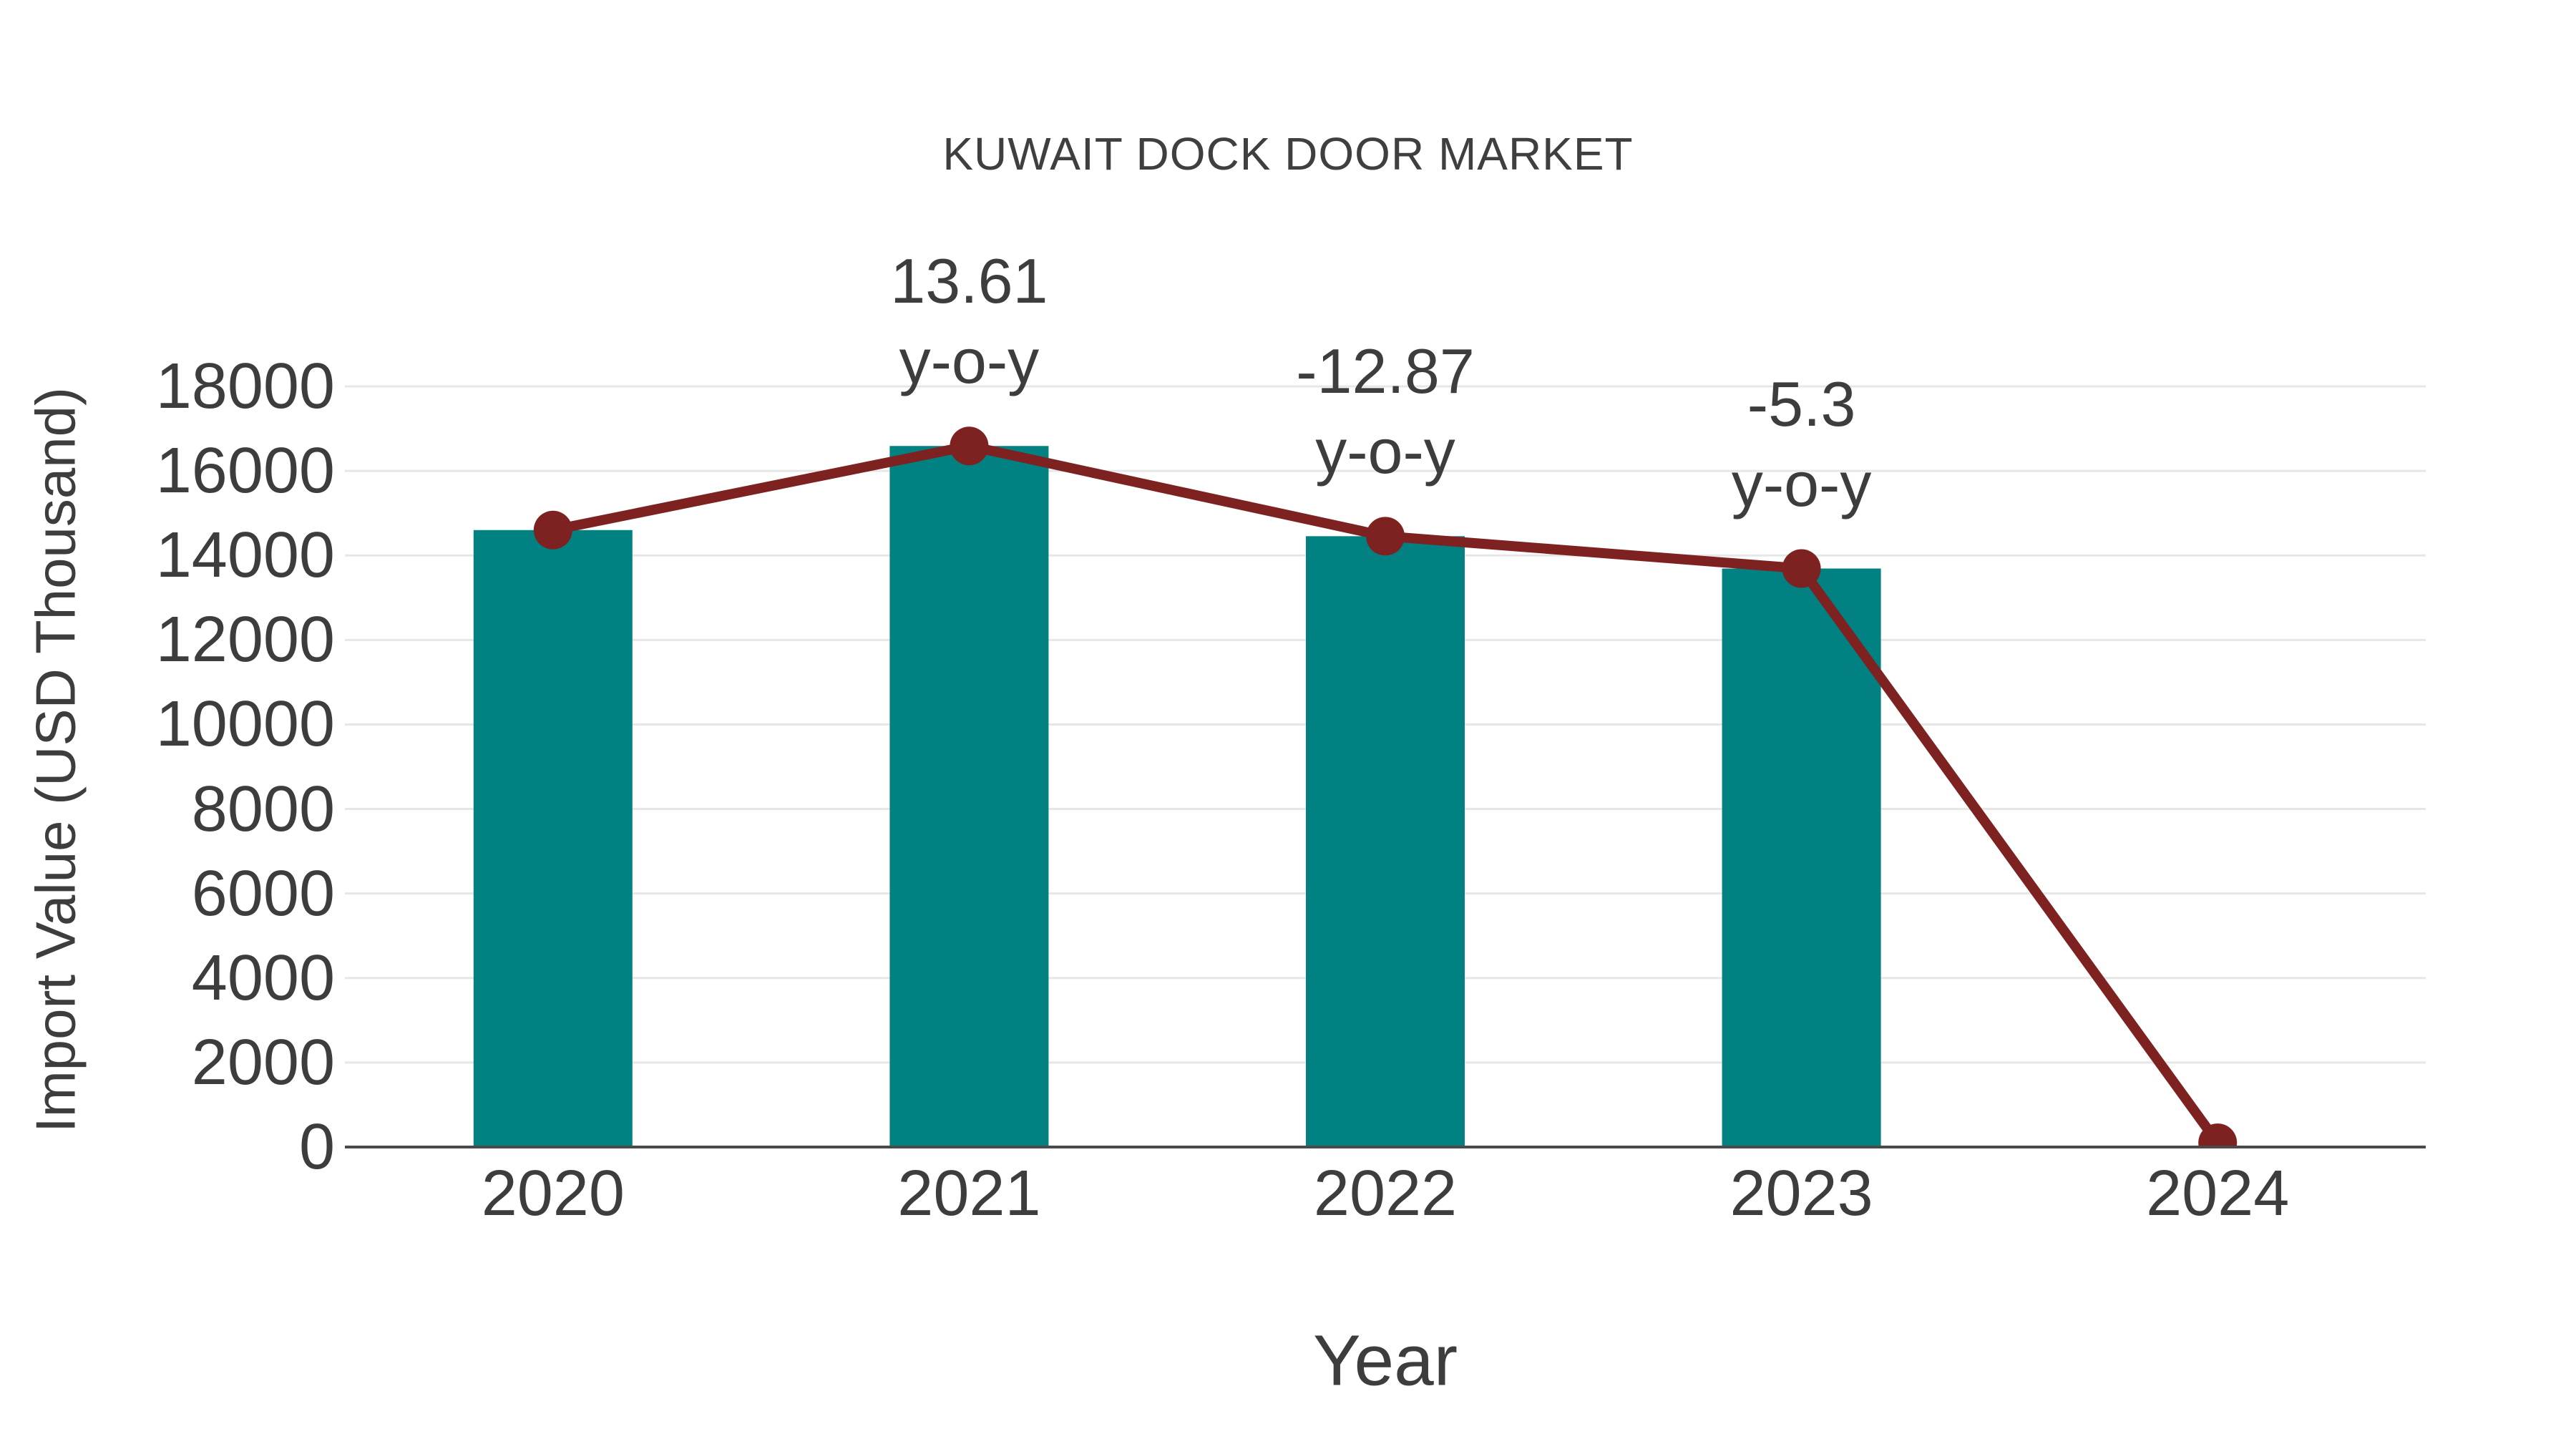  What do you see at coordinates (1385, 841) in the screenshot?
I see `bar-2022` at bounding box center [1385, 841].